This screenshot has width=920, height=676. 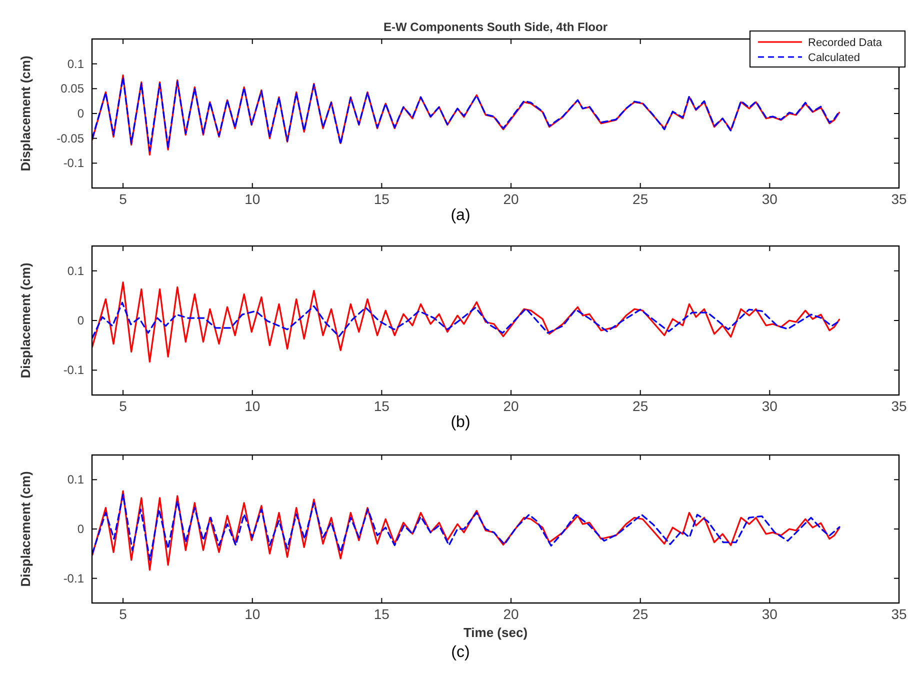 What do you see at coordinates (496, 27) in the screenshot?
I see `chart-title: E-W Components South Side, 4th Floor` at bounding box center [496, 27].